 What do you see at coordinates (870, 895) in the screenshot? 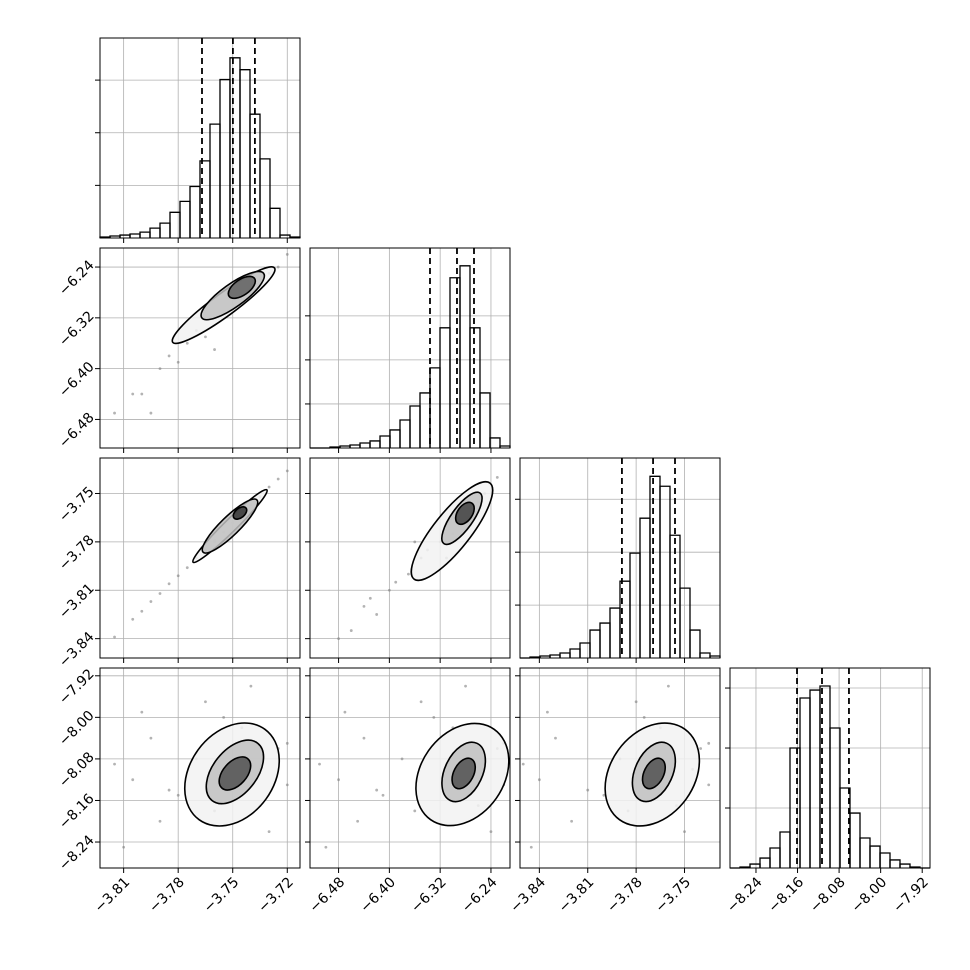
I see `x-tick-label: −8.00` at bounding box center [870, 895].